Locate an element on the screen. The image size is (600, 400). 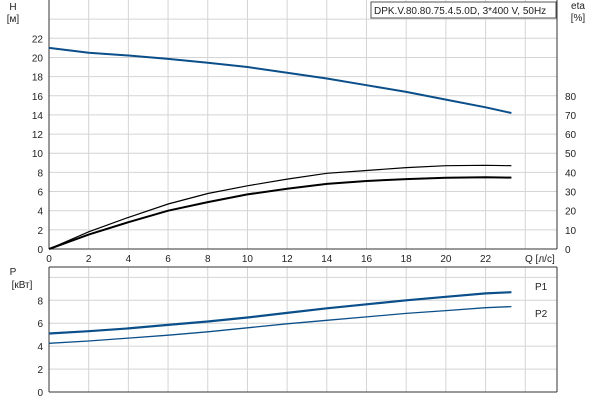
head-curve is located at coordinates (280, 80).